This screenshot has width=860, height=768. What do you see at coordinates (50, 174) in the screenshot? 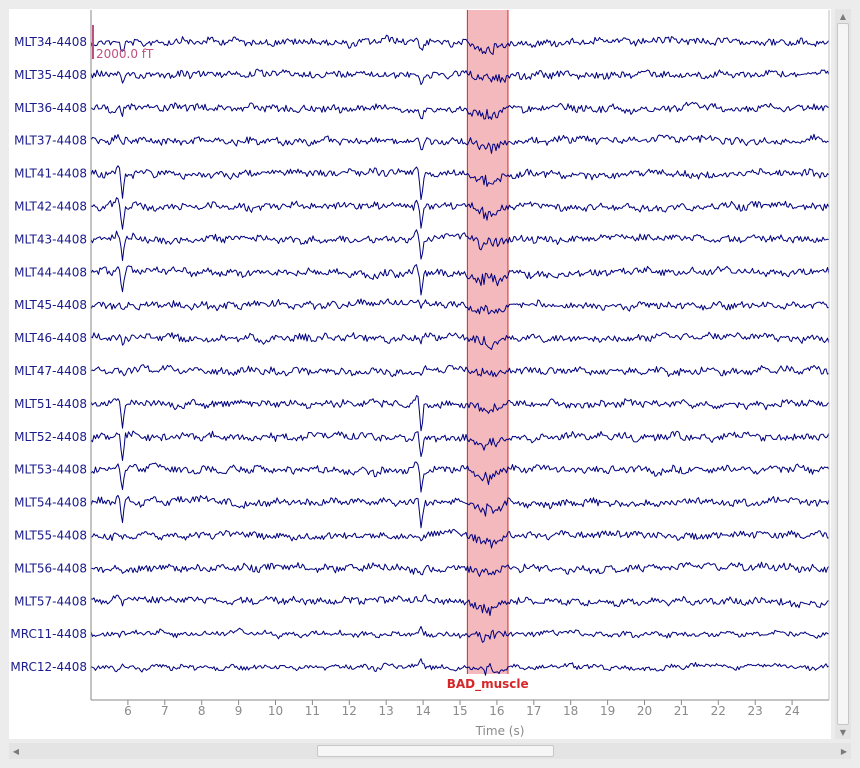
I see `channel-label: MLT41-4408` at bounding box center [50, 174].